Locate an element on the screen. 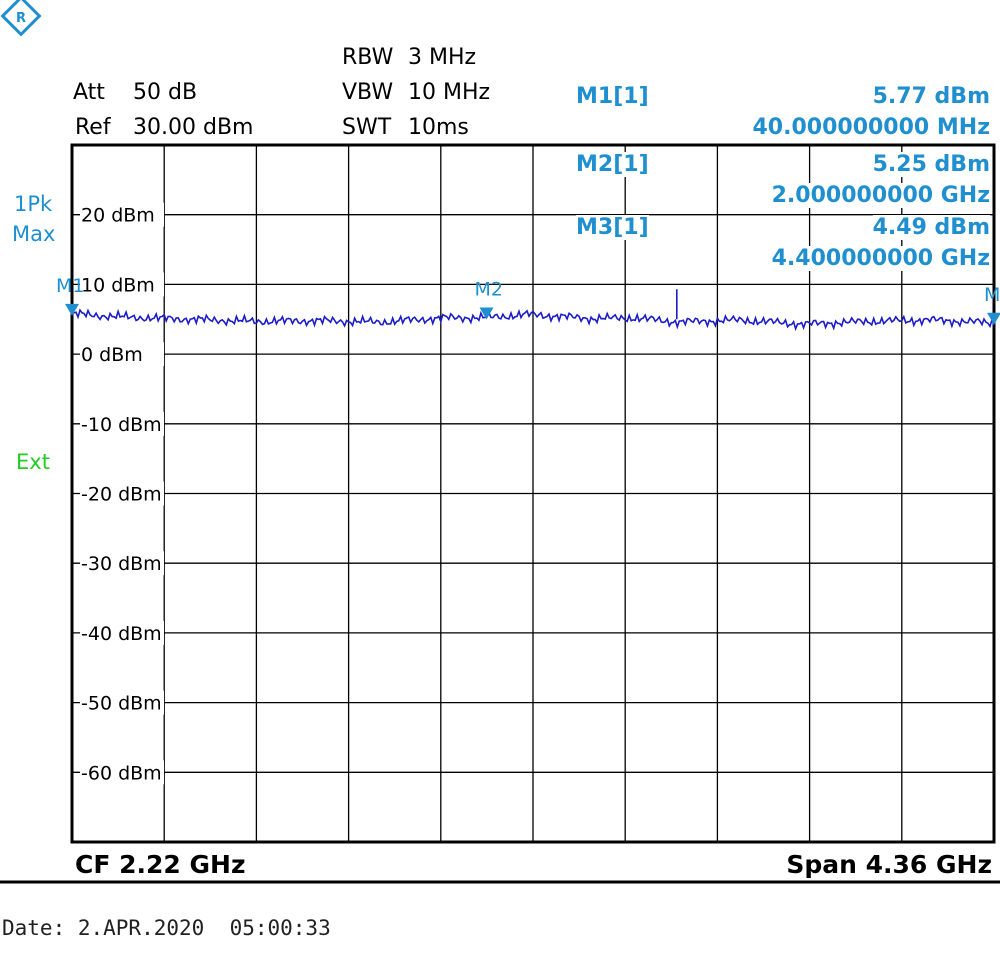 Image resolution: width=1000 pixels, height=971 pixels. vbw-value: 10 MHz is located at coordinates (449, 92).